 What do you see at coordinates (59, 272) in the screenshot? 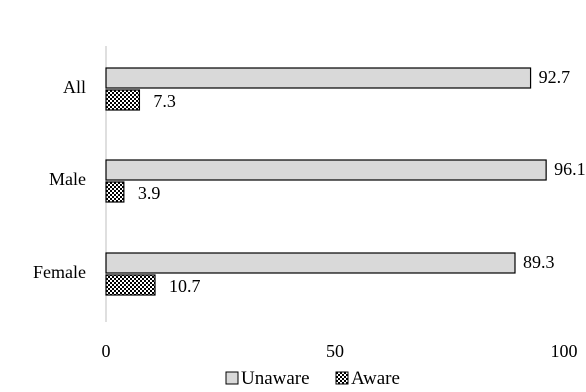
I see `category-label: Female` at bounding box center [59, 272].